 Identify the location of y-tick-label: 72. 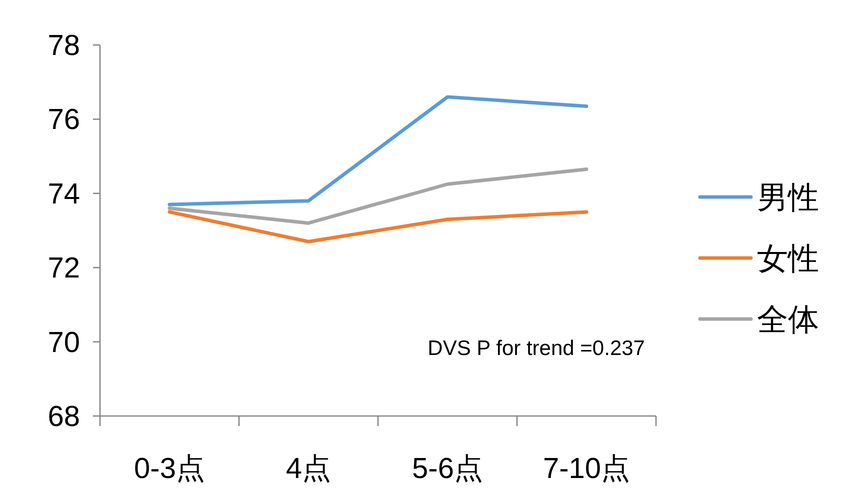
(64, 268).